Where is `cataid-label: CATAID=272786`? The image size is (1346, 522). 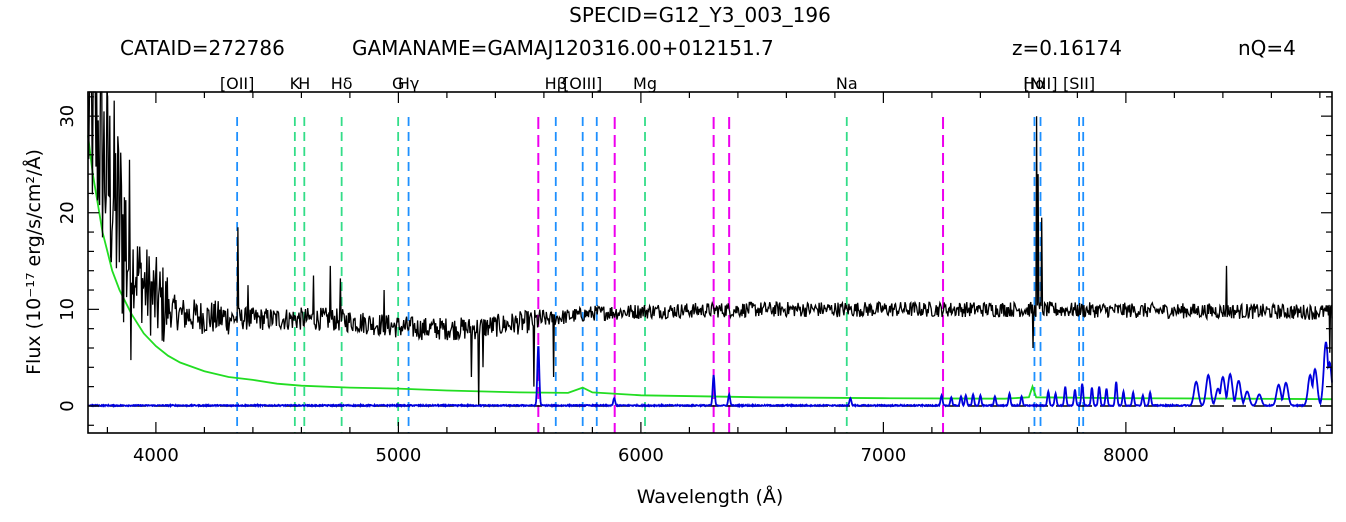 cataid-label: CATAID=272786 is located at coordinates (202, 48).